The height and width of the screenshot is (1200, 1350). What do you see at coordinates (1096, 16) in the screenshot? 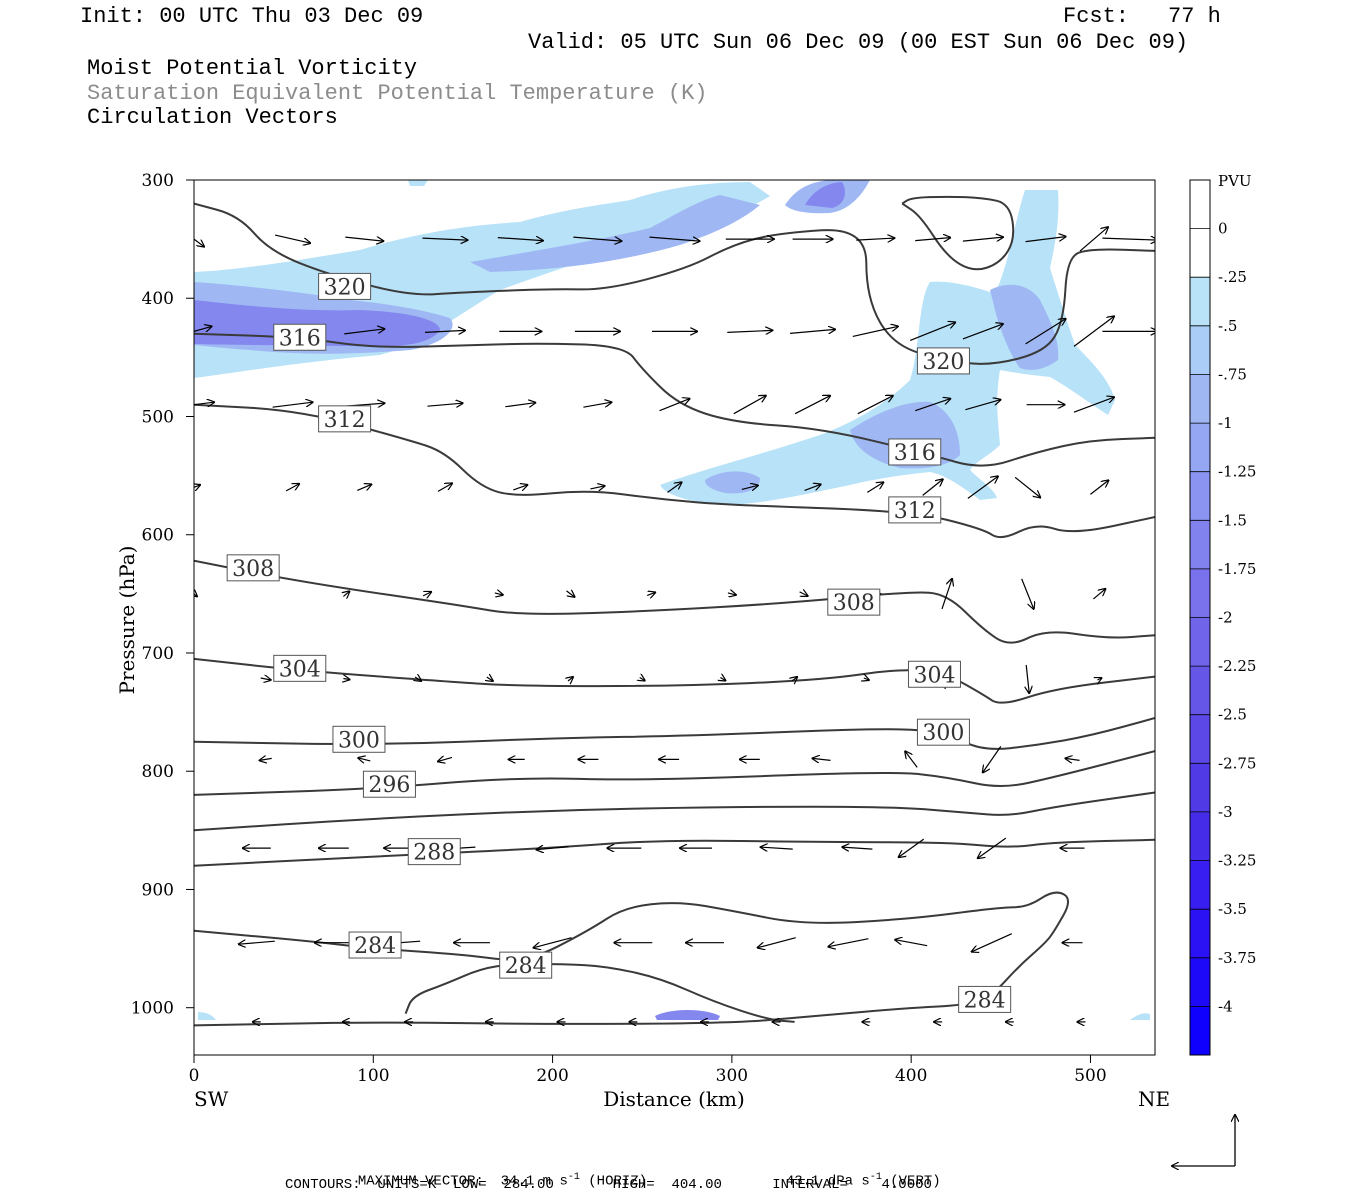
I see `forecast-label: Fcst:` at bounding box center [1096, 16].